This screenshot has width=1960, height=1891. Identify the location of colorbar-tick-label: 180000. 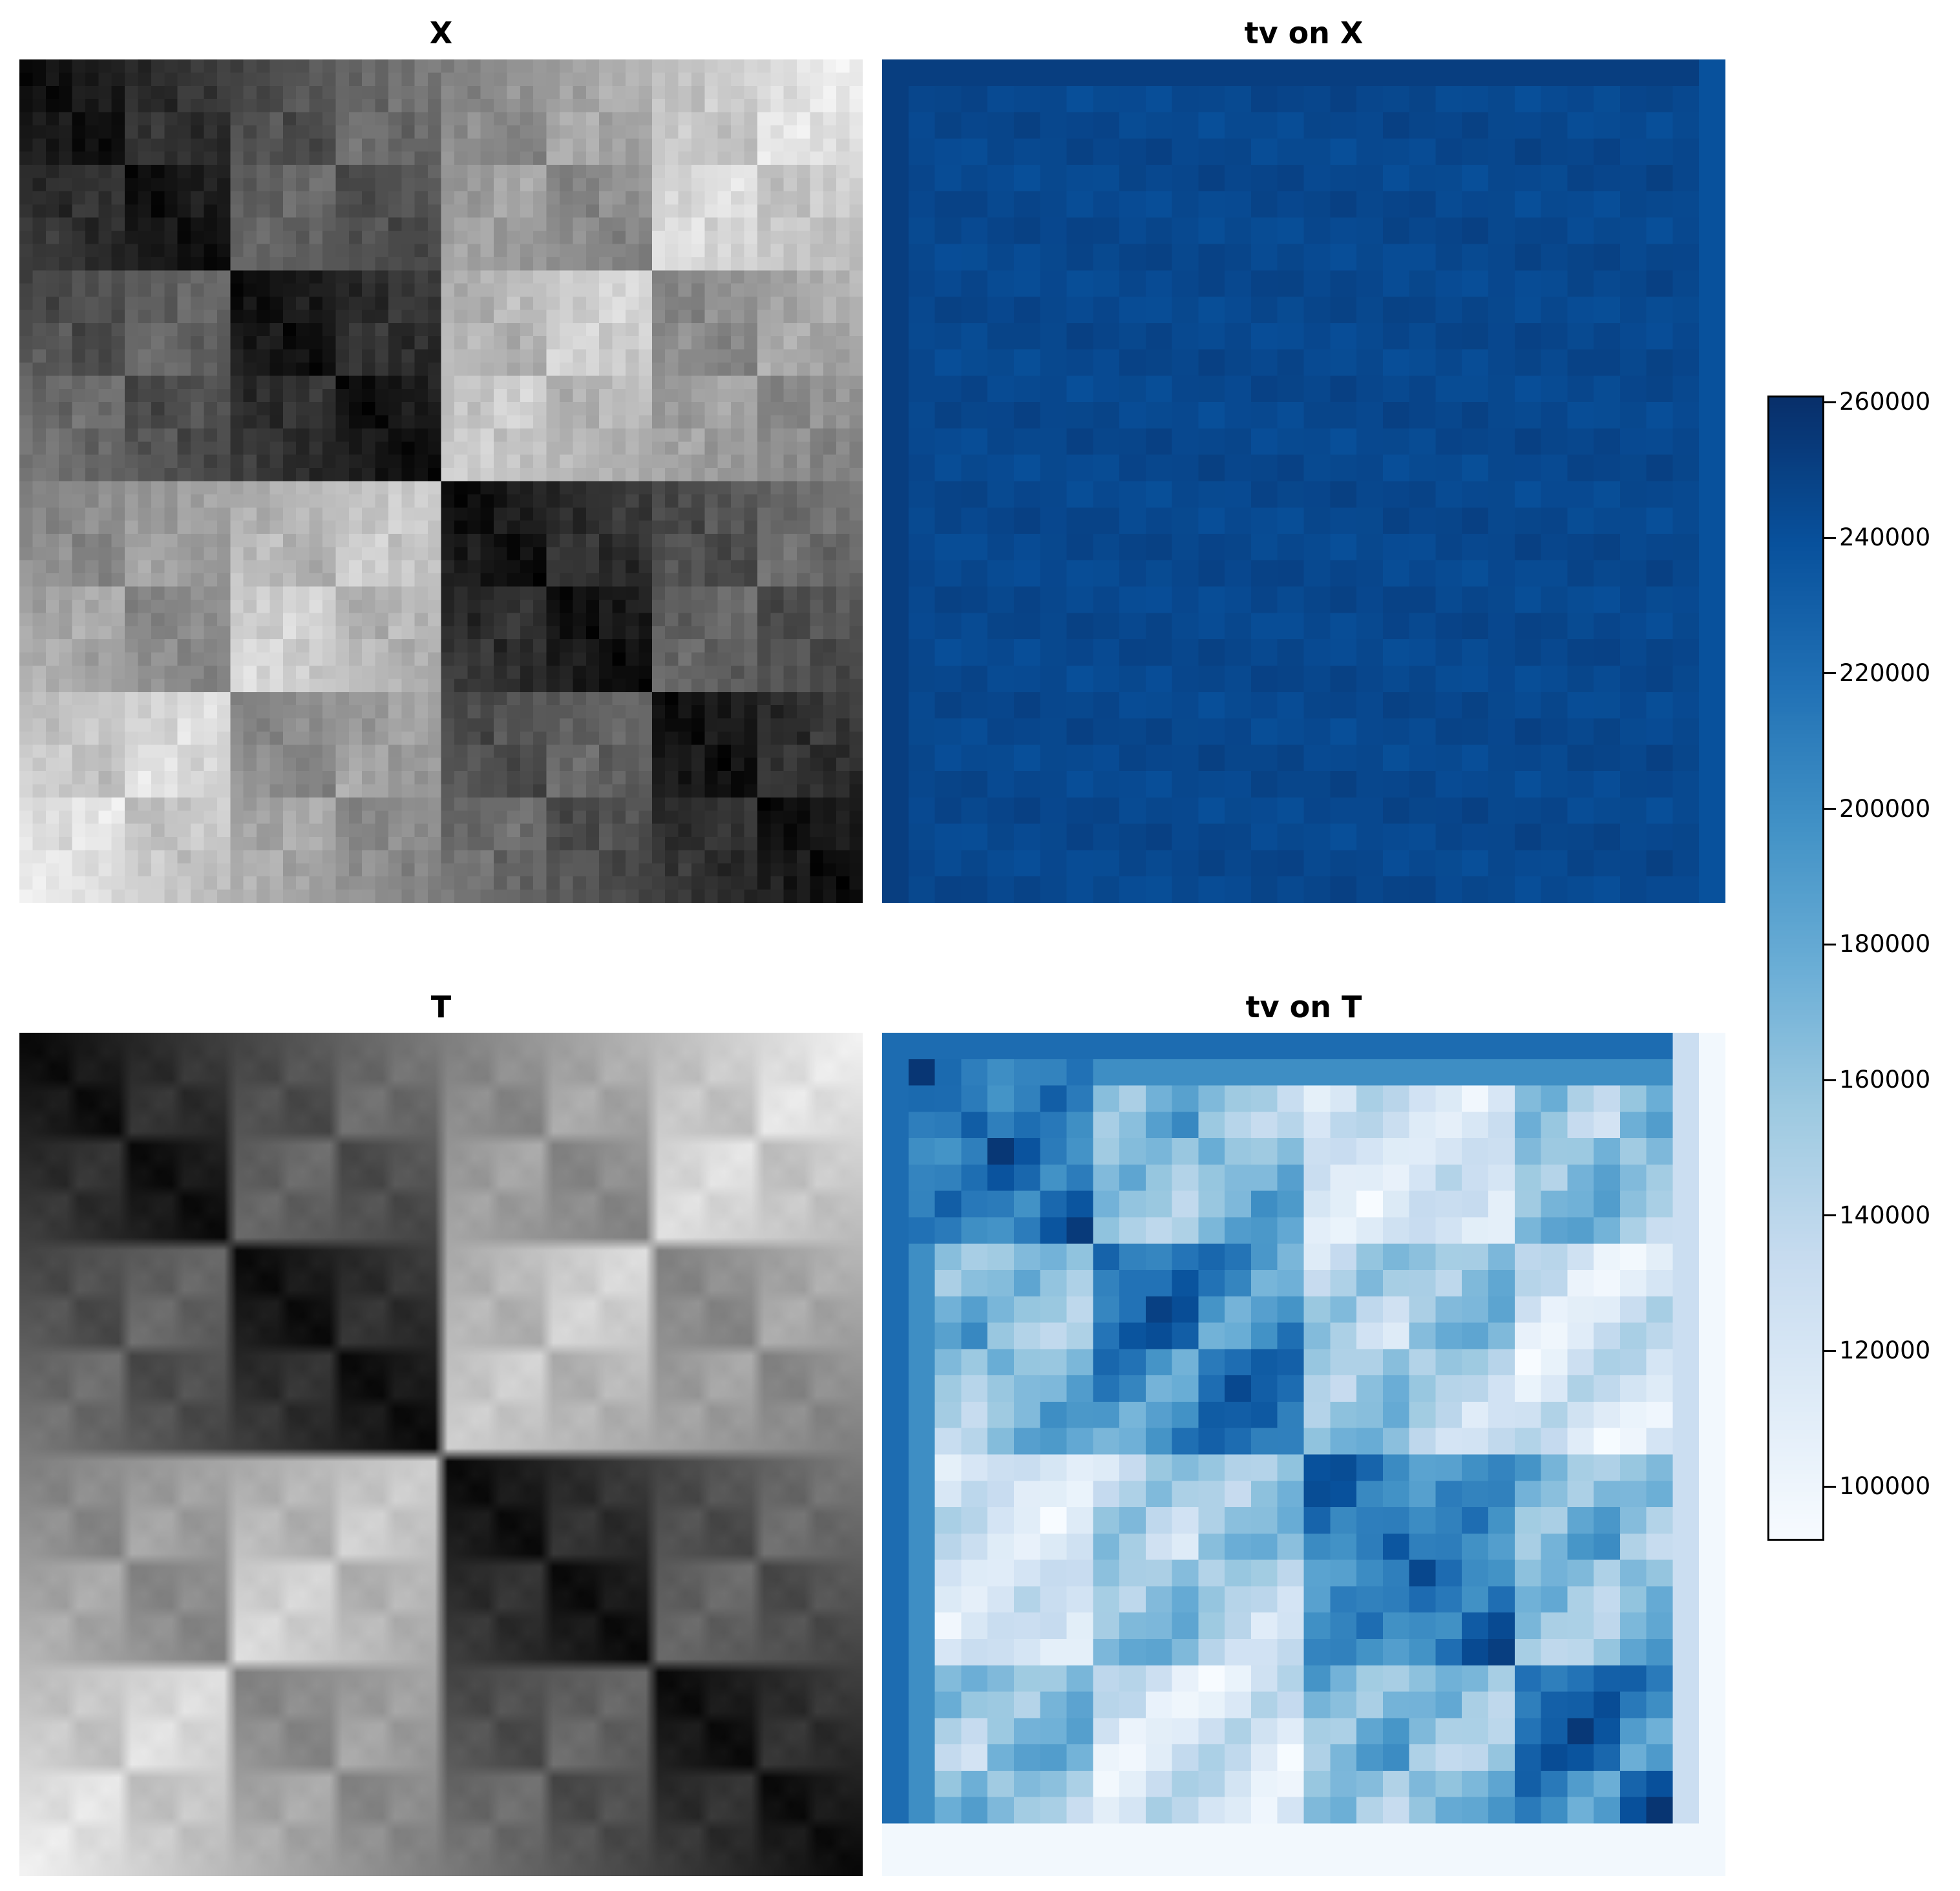
(1885, 944).